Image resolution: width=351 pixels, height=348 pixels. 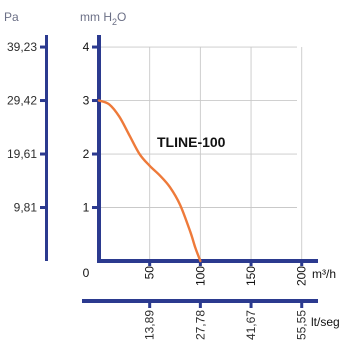 What do you see at coordinates (86, 101) in the screenshot?
I see `y-primary-tick-label: 3` at bounding box center [86, 101].